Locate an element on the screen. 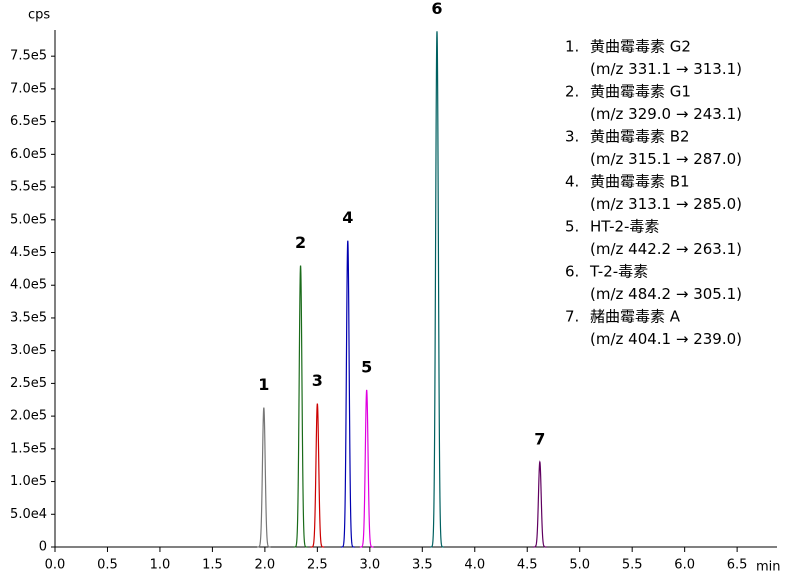  legend-number: 3. is located at coordinates (572, 137).